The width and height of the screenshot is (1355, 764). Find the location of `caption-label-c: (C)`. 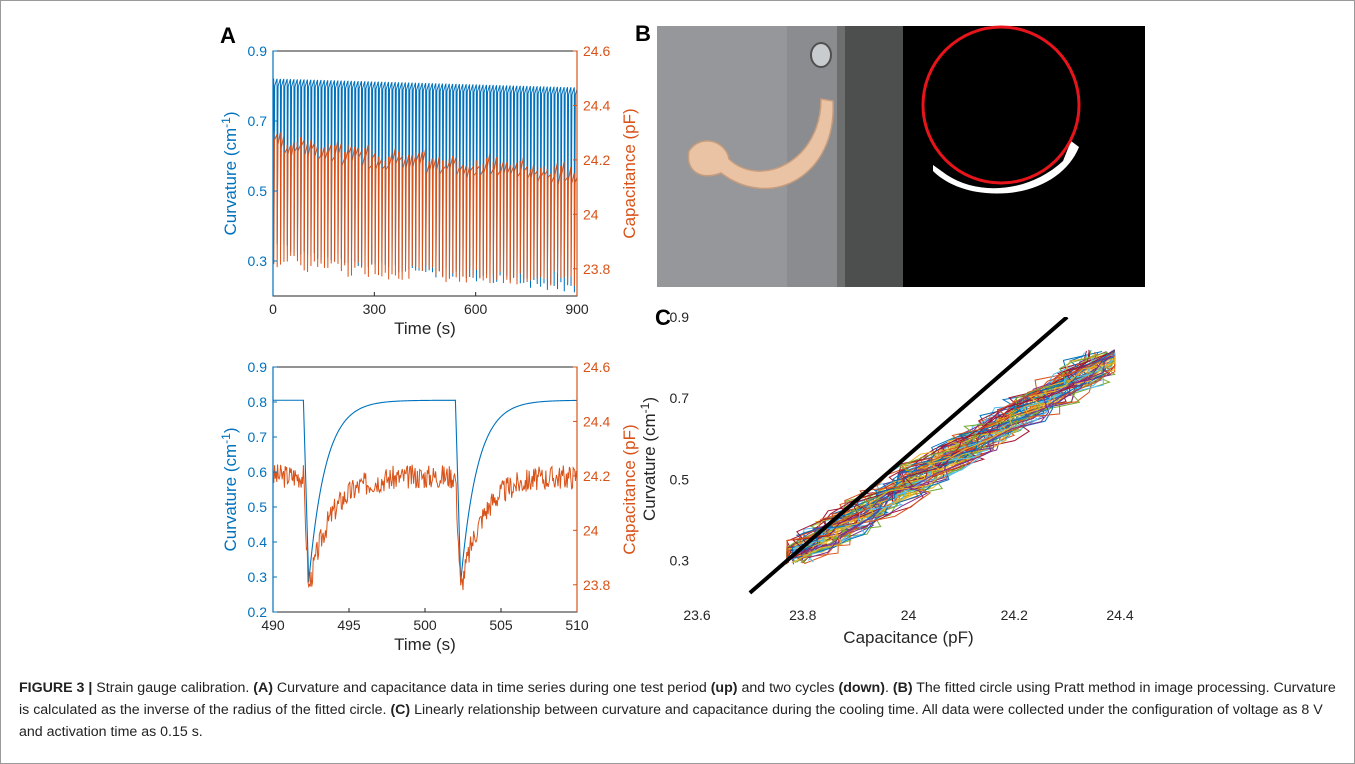

caption-label-c: (C) is located at coordinates (400, 710).